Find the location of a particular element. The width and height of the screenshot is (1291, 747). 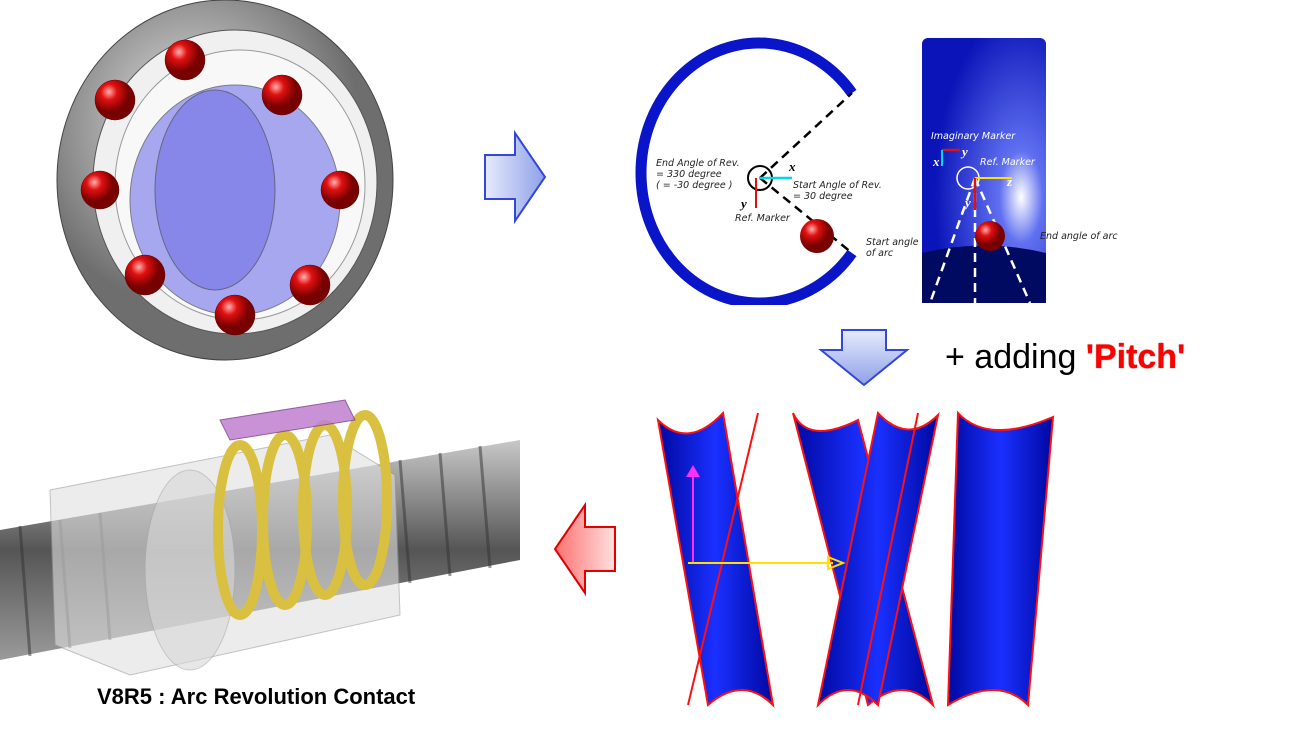

x-axis-label: x is located at coordinates (792, 166).